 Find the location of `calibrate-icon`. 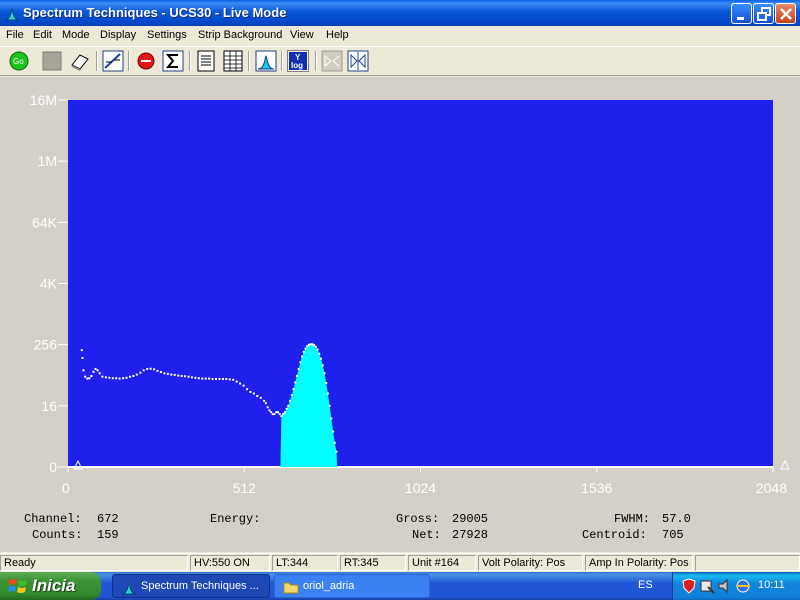

calibrate-icon is located at coordinates (113, 61).